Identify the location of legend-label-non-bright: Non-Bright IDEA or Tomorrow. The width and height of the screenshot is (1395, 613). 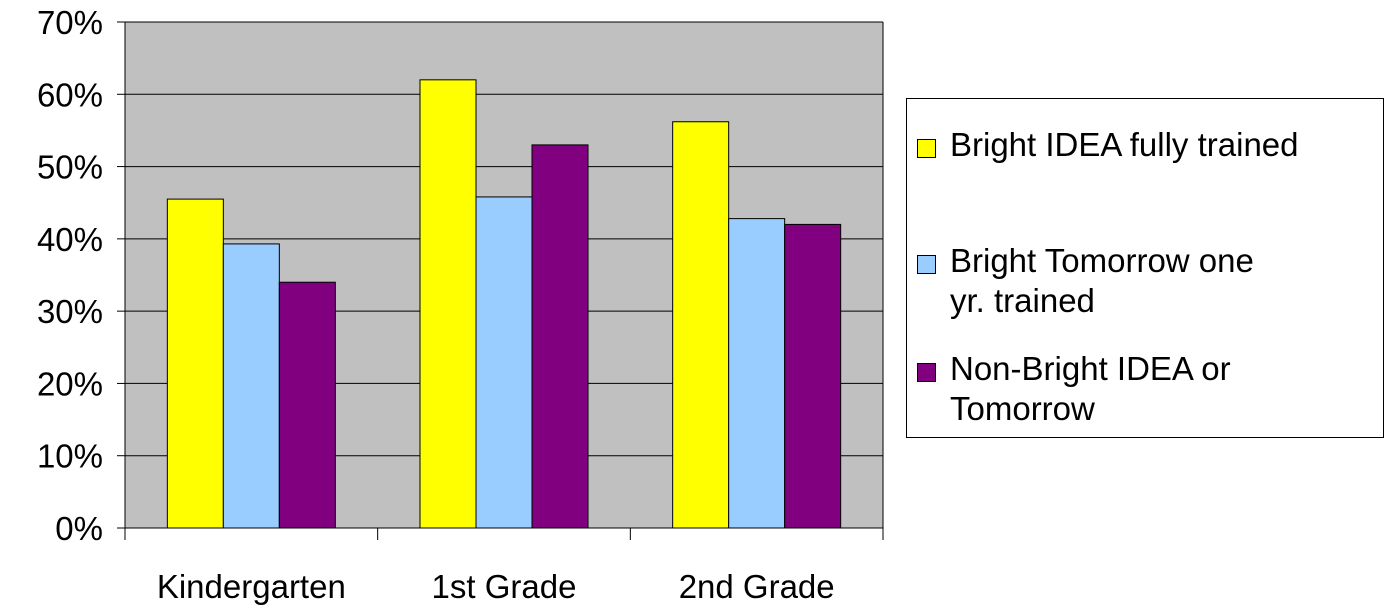
(1090, 388).